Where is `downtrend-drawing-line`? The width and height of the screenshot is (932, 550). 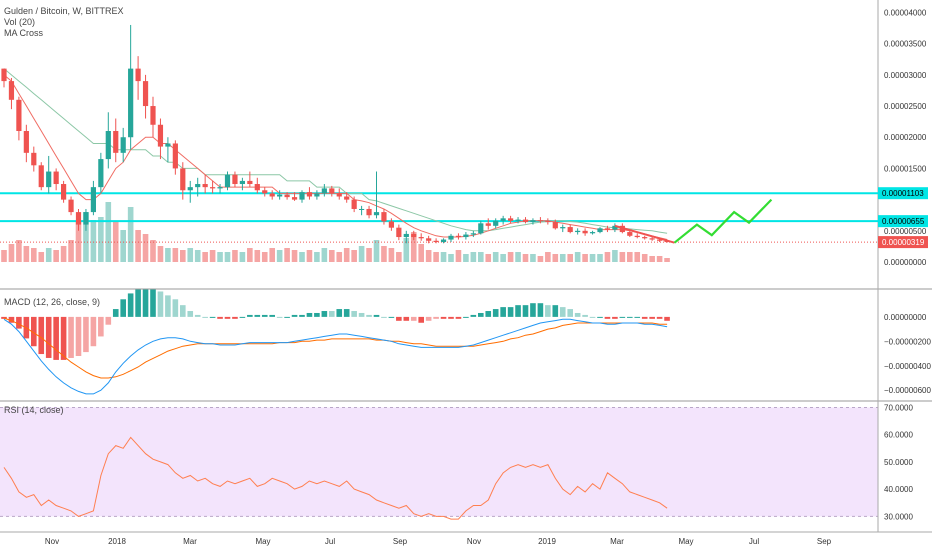 downtrend-drawing-line is located at coordinates (644, 234).